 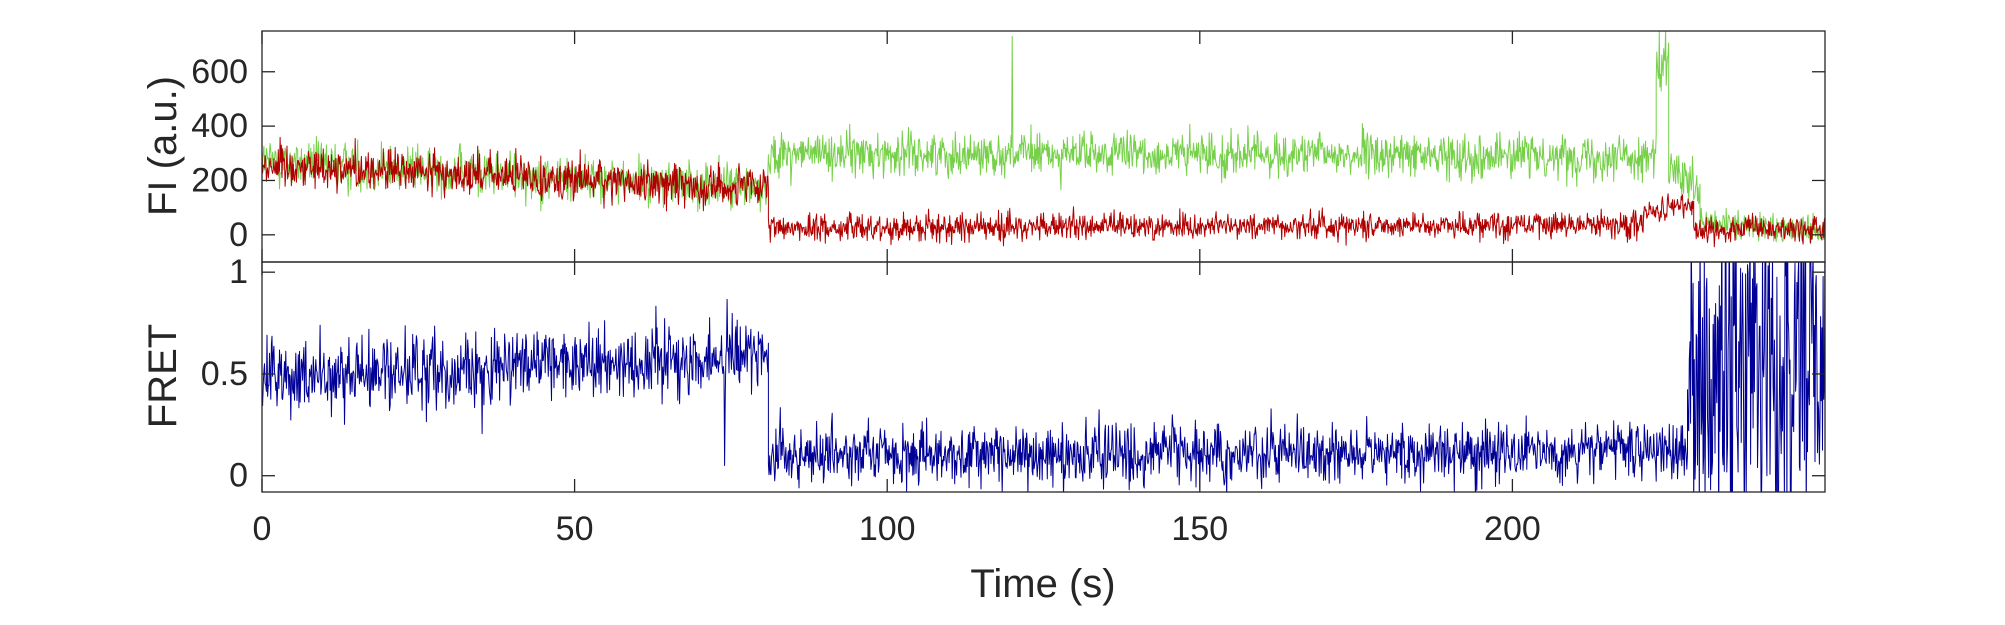 I want to click on fret-y-tick-label: 0.5, so click(x=224, y=374).